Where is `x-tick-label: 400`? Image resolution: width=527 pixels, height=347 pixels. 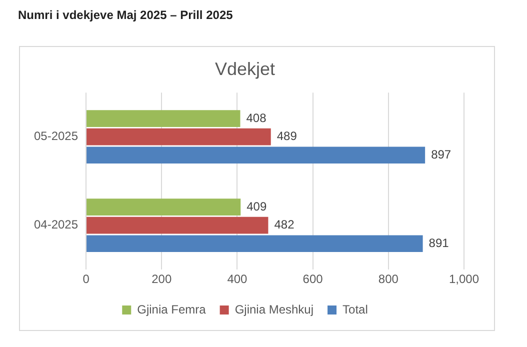
x-tick-label: 400 is located at coordinates (237, 279).